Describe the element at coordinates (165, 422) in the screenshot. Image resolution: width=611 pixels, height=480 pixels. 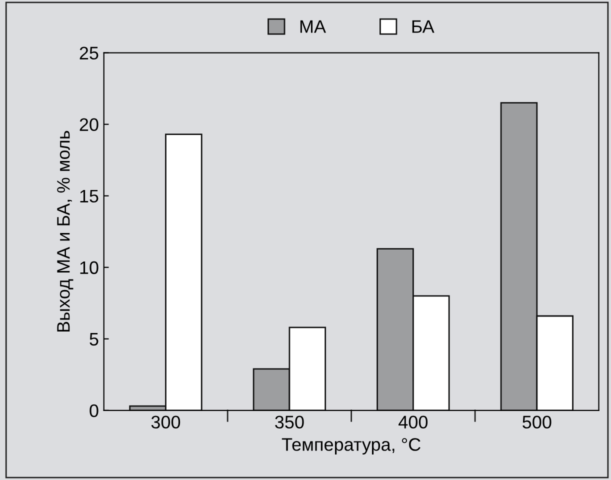
I see `x-tick-label: 300` at that location.